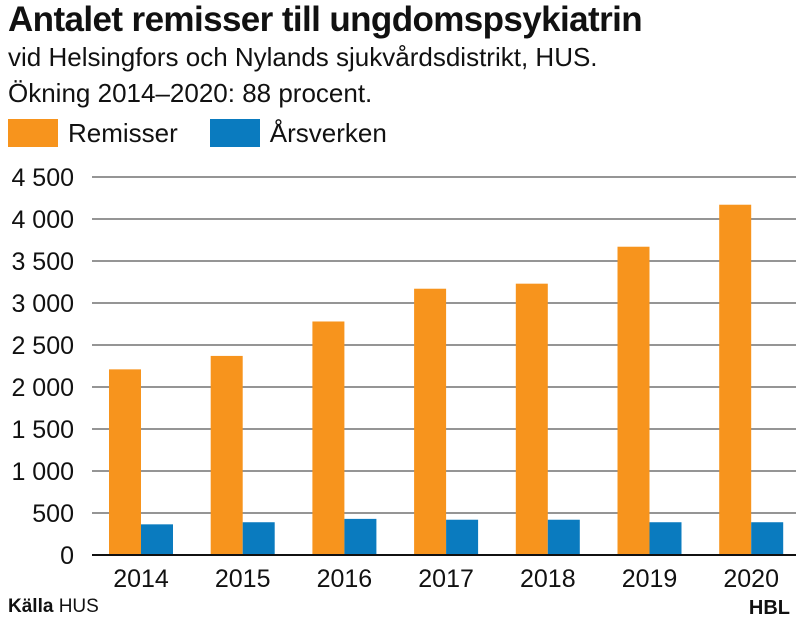  I want to click on y-tick-label: 0, so click(67, 556).